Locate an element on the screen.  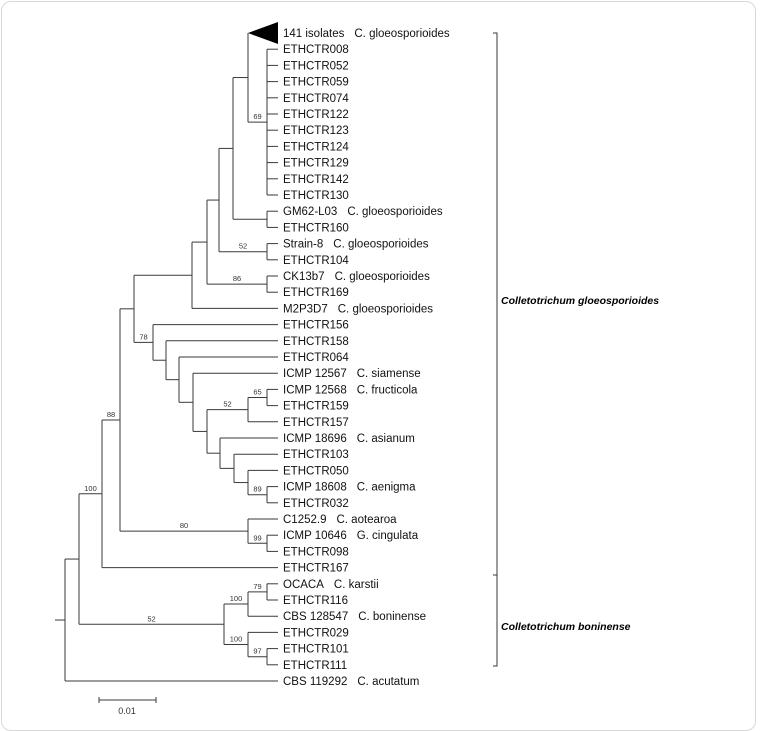
tip-label: ETHCTR098 is located at coordinates (316, 552).